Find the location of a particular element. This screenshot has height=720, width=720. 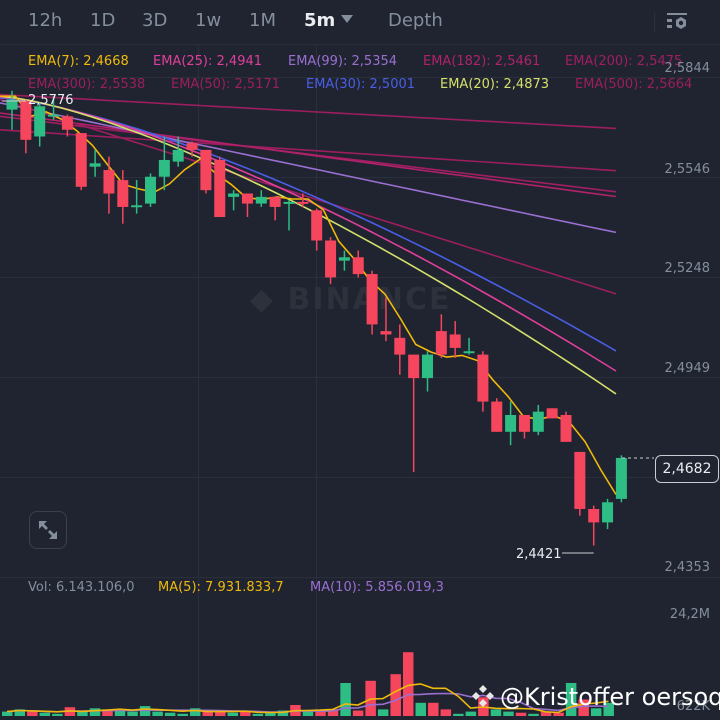

binance-logo-icon is located at coordinates (483, 696).